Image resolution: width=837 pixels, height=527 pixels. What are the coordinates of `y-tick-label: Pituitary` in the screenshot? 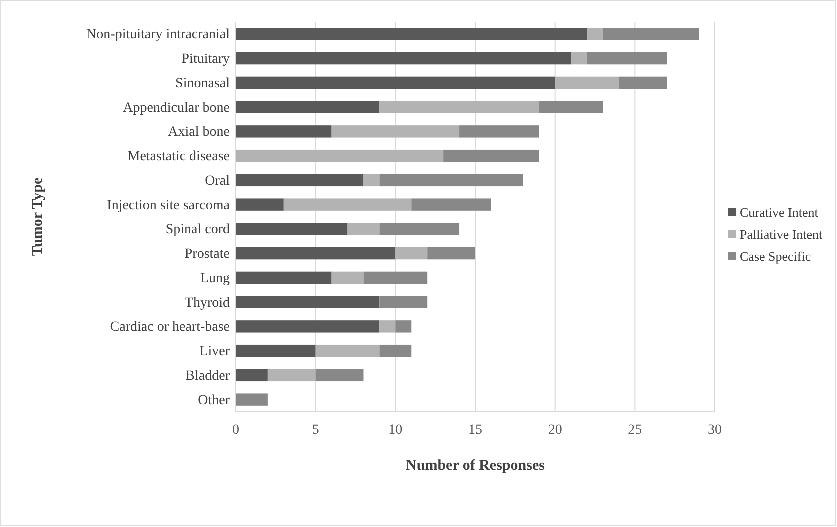 It's located at (206, 60).